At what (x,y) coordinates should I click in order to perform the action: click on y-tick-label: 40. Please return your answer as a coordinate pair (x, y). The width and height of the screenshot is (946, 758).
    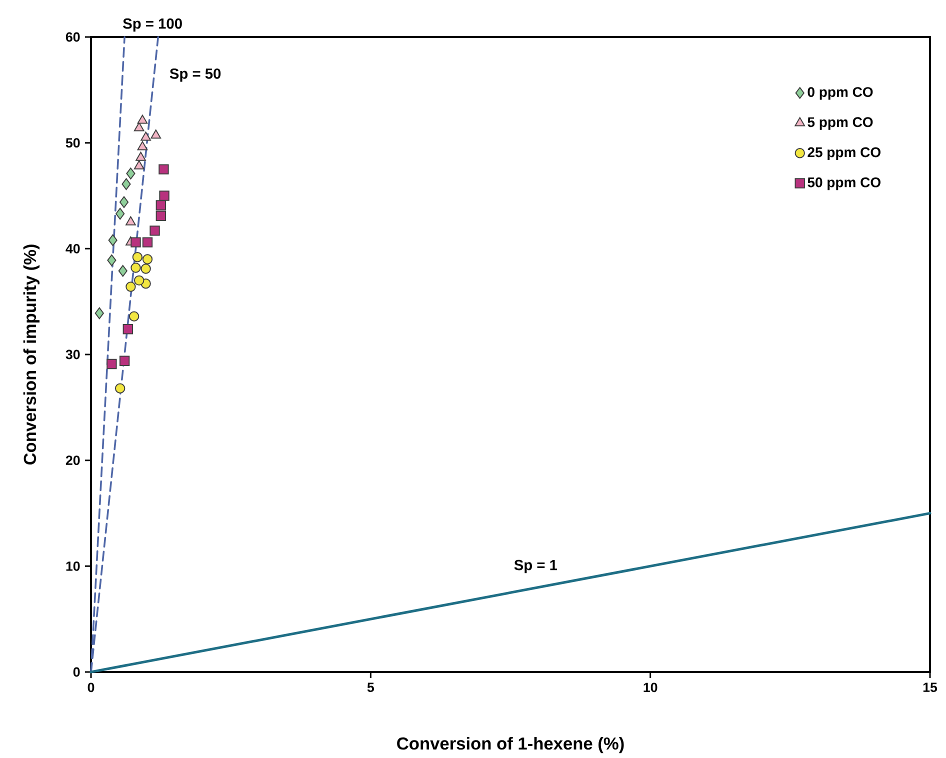
    Looking at the image, I should click on (73, 249).